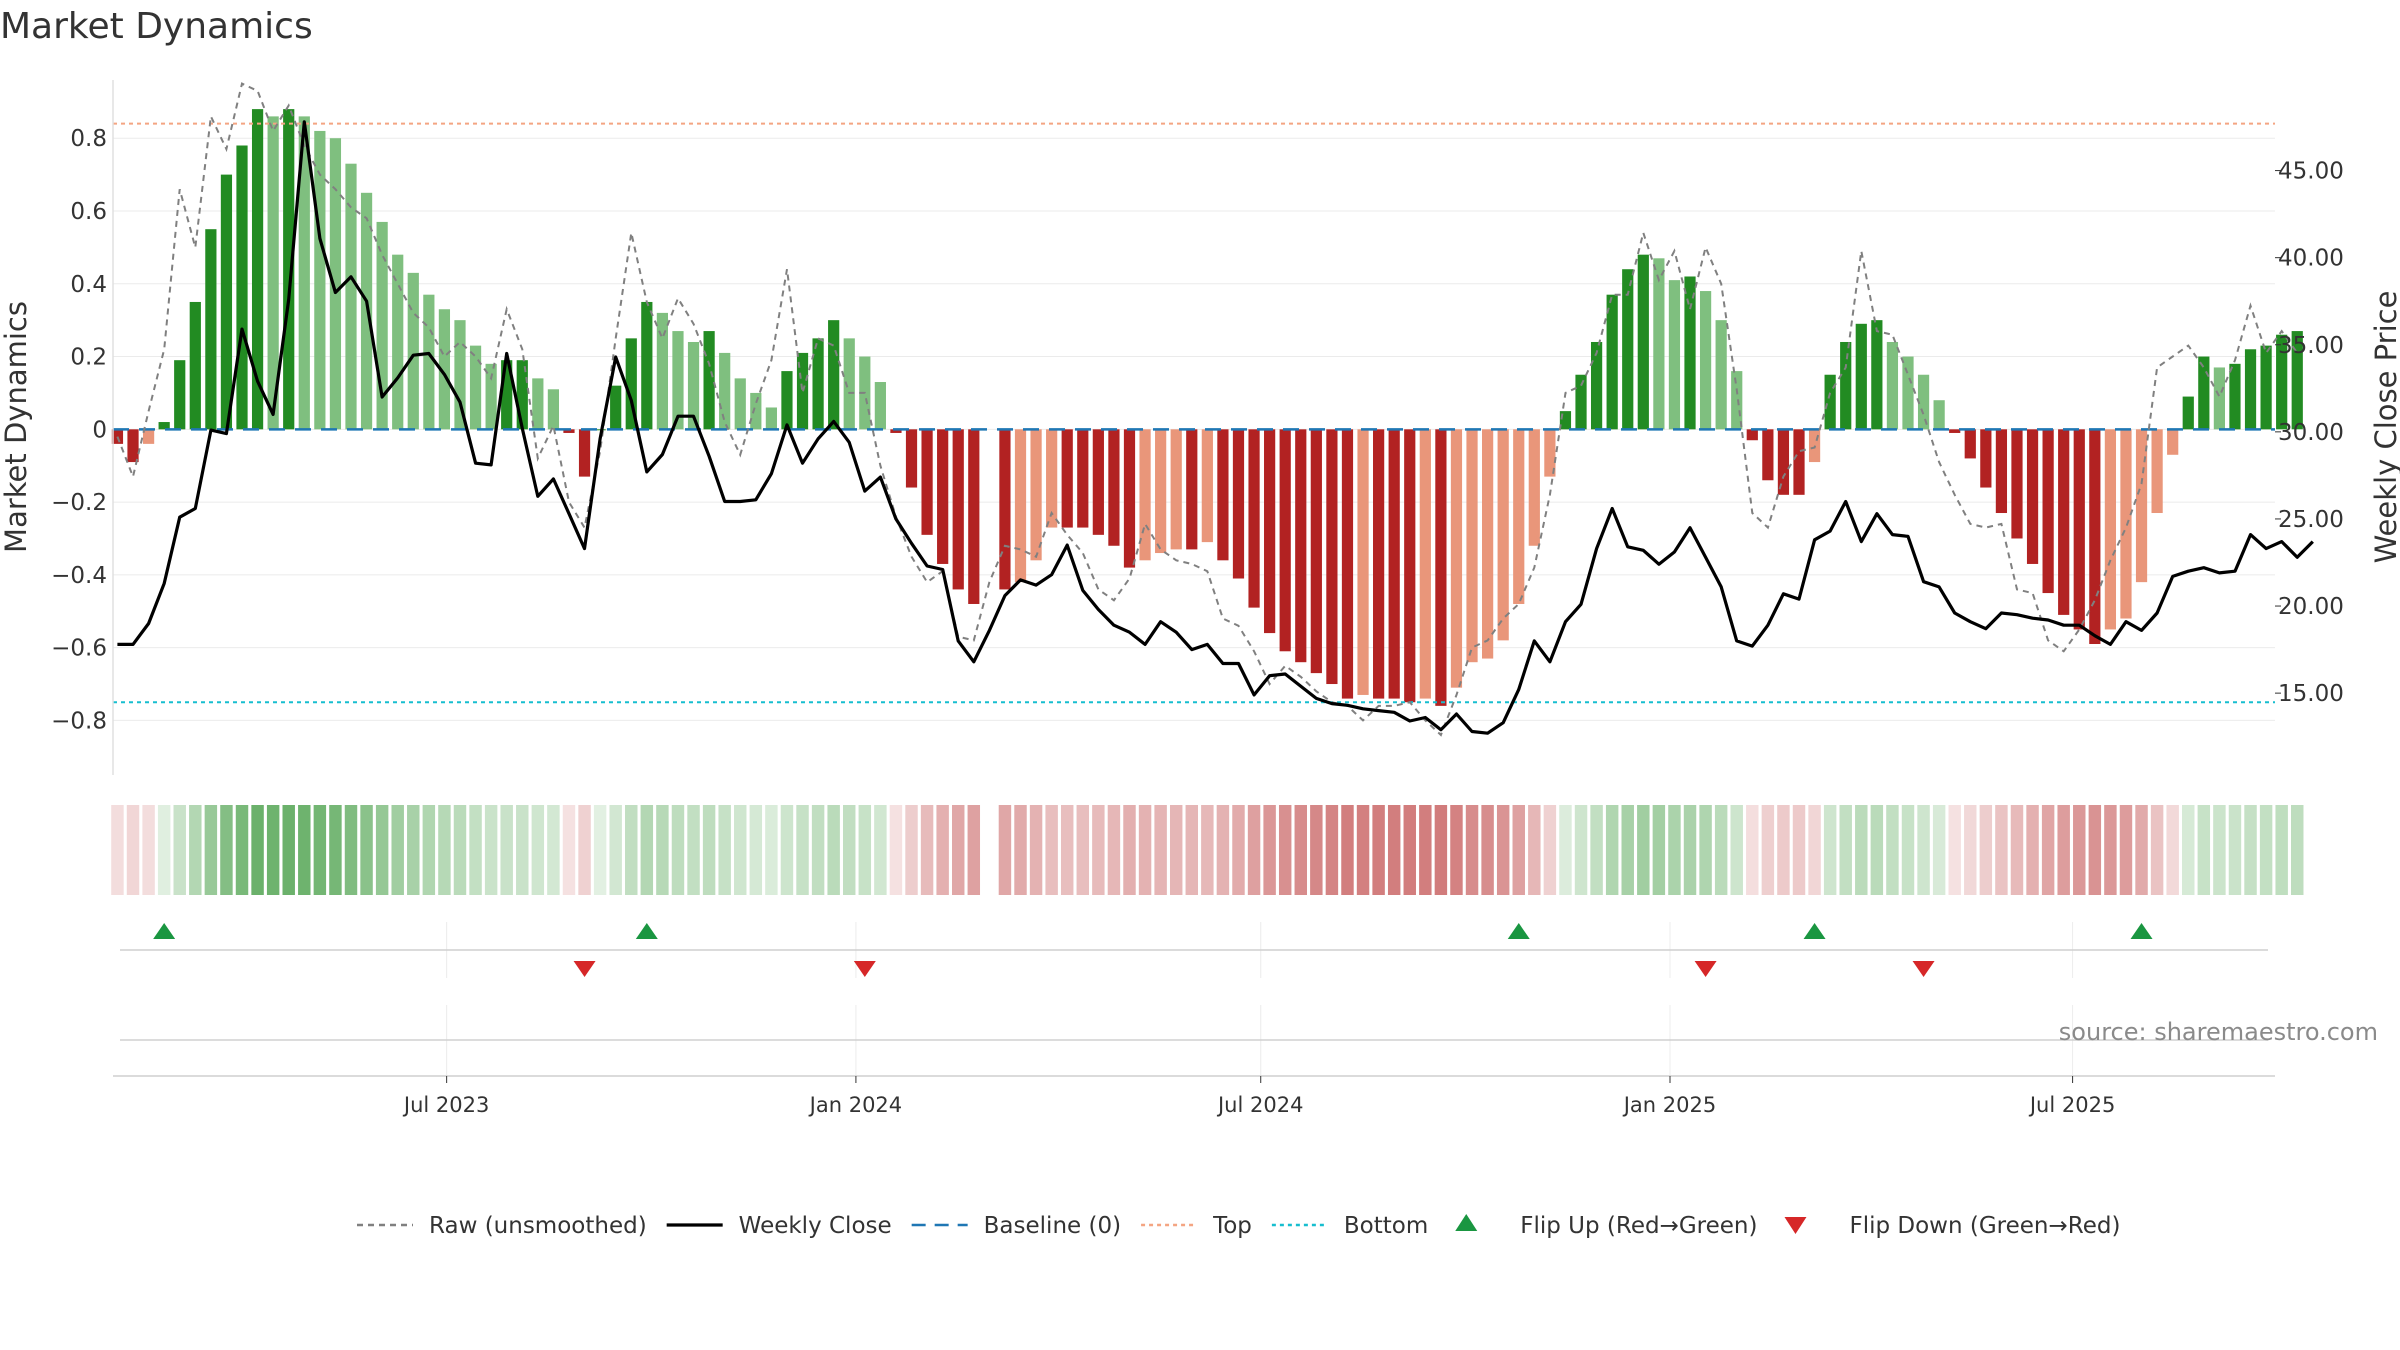 The height and width of the screenshot is (1350, 2400). Describe the element at coordinates (2384, 427) in the screenshot. I see `y2-axis-label: Weekly Close Price` at that location.